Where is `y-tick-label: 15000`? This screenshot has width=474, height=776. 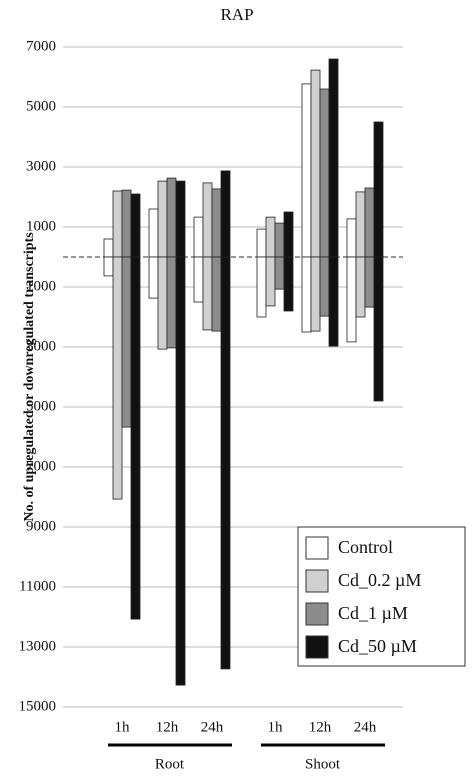 y-tick-label: 15000 is located at coordinates (38, 706).